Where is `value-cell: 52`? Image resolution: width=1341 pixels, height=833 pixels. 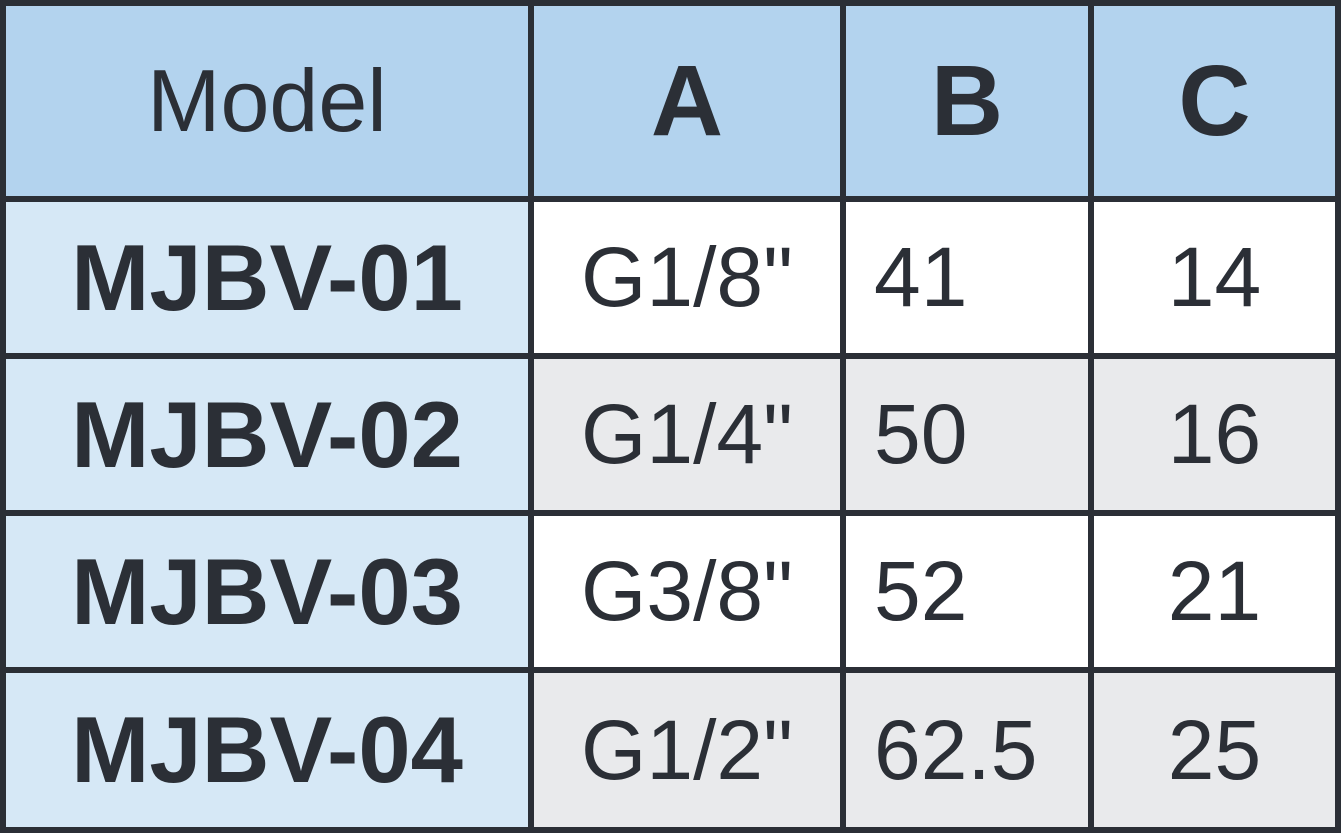
value-cell: 52 is located at coordinates (967, 591).